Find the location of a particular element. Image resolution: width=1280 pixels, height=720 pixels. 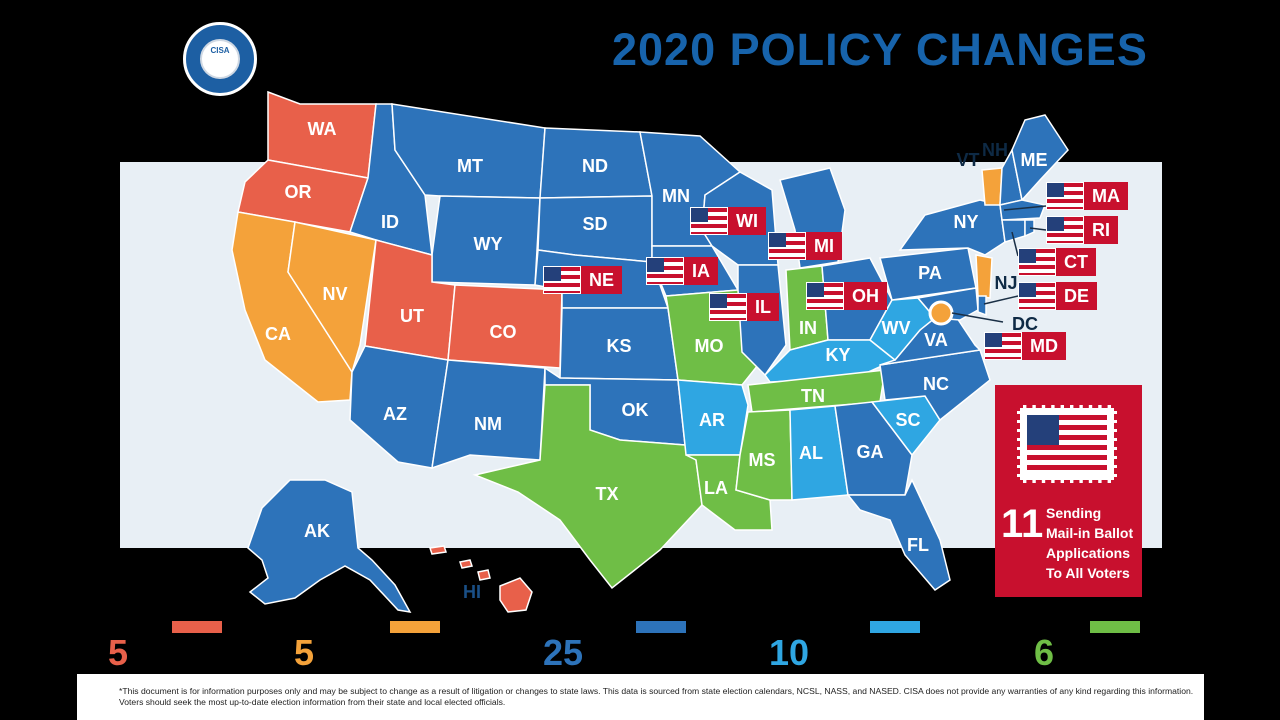

state-wy is located at coordinates (486, 240).